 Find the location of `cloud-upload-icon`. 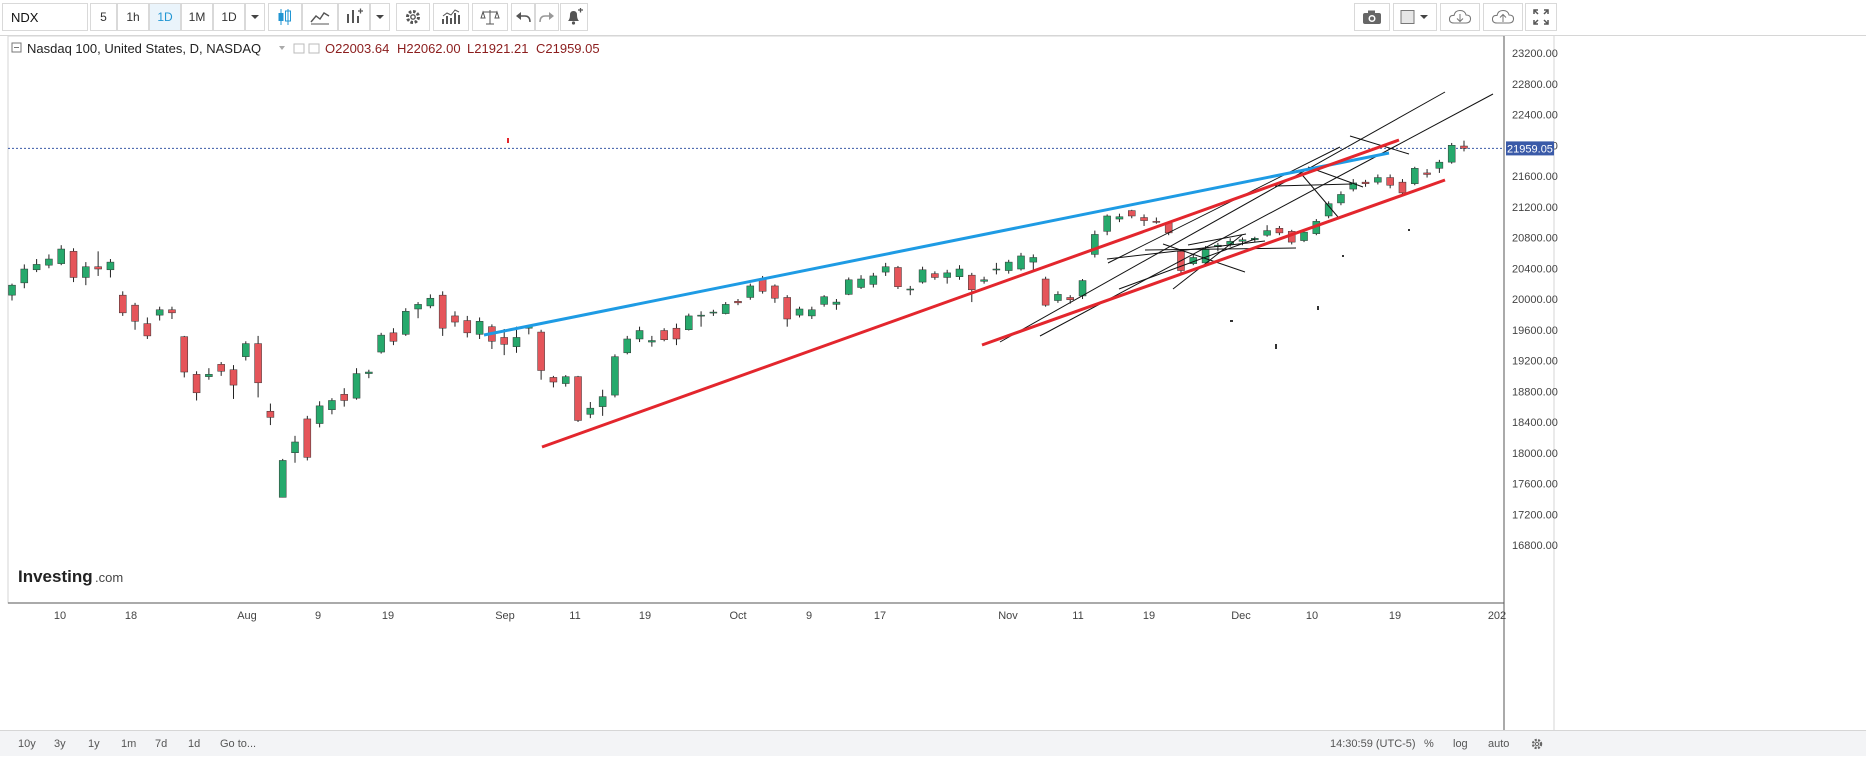

cloud-upload-icon is located at coordinates (1503, 16).